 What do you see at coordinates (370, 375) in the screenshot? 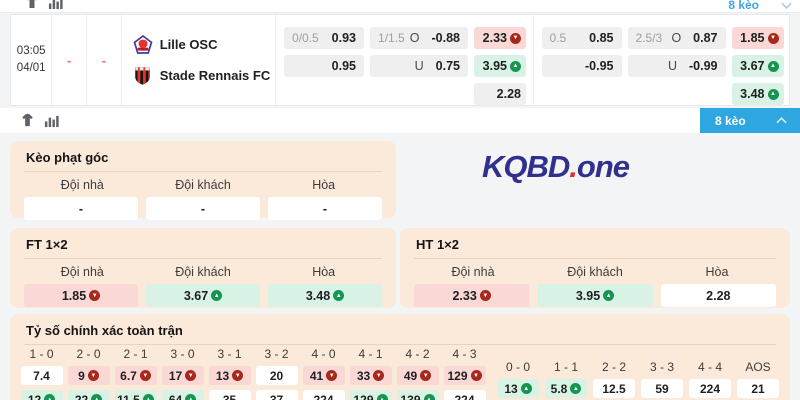
I see `odds-value-pill: 33 ▼` at bounding box center [370, 375].